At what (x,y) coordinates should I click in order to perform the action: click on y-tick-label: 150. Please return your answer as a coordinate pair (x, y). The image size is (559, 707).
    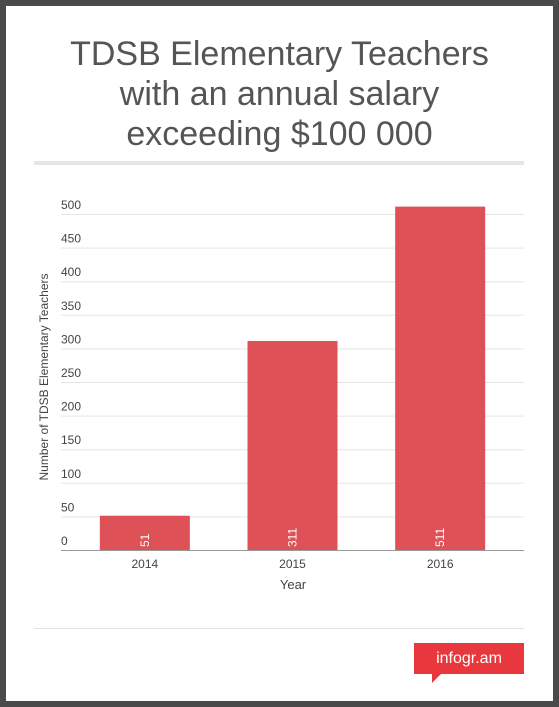
    Looking at the image, I should click on (71, 440).